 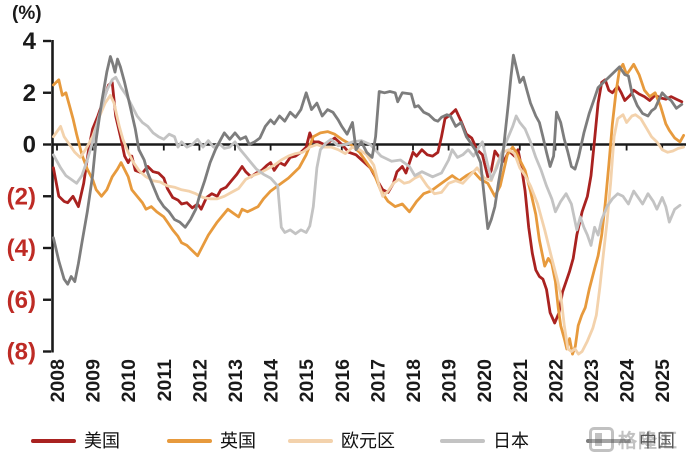 I want to click on svg-text: 2023, so click(x=592, y=381).